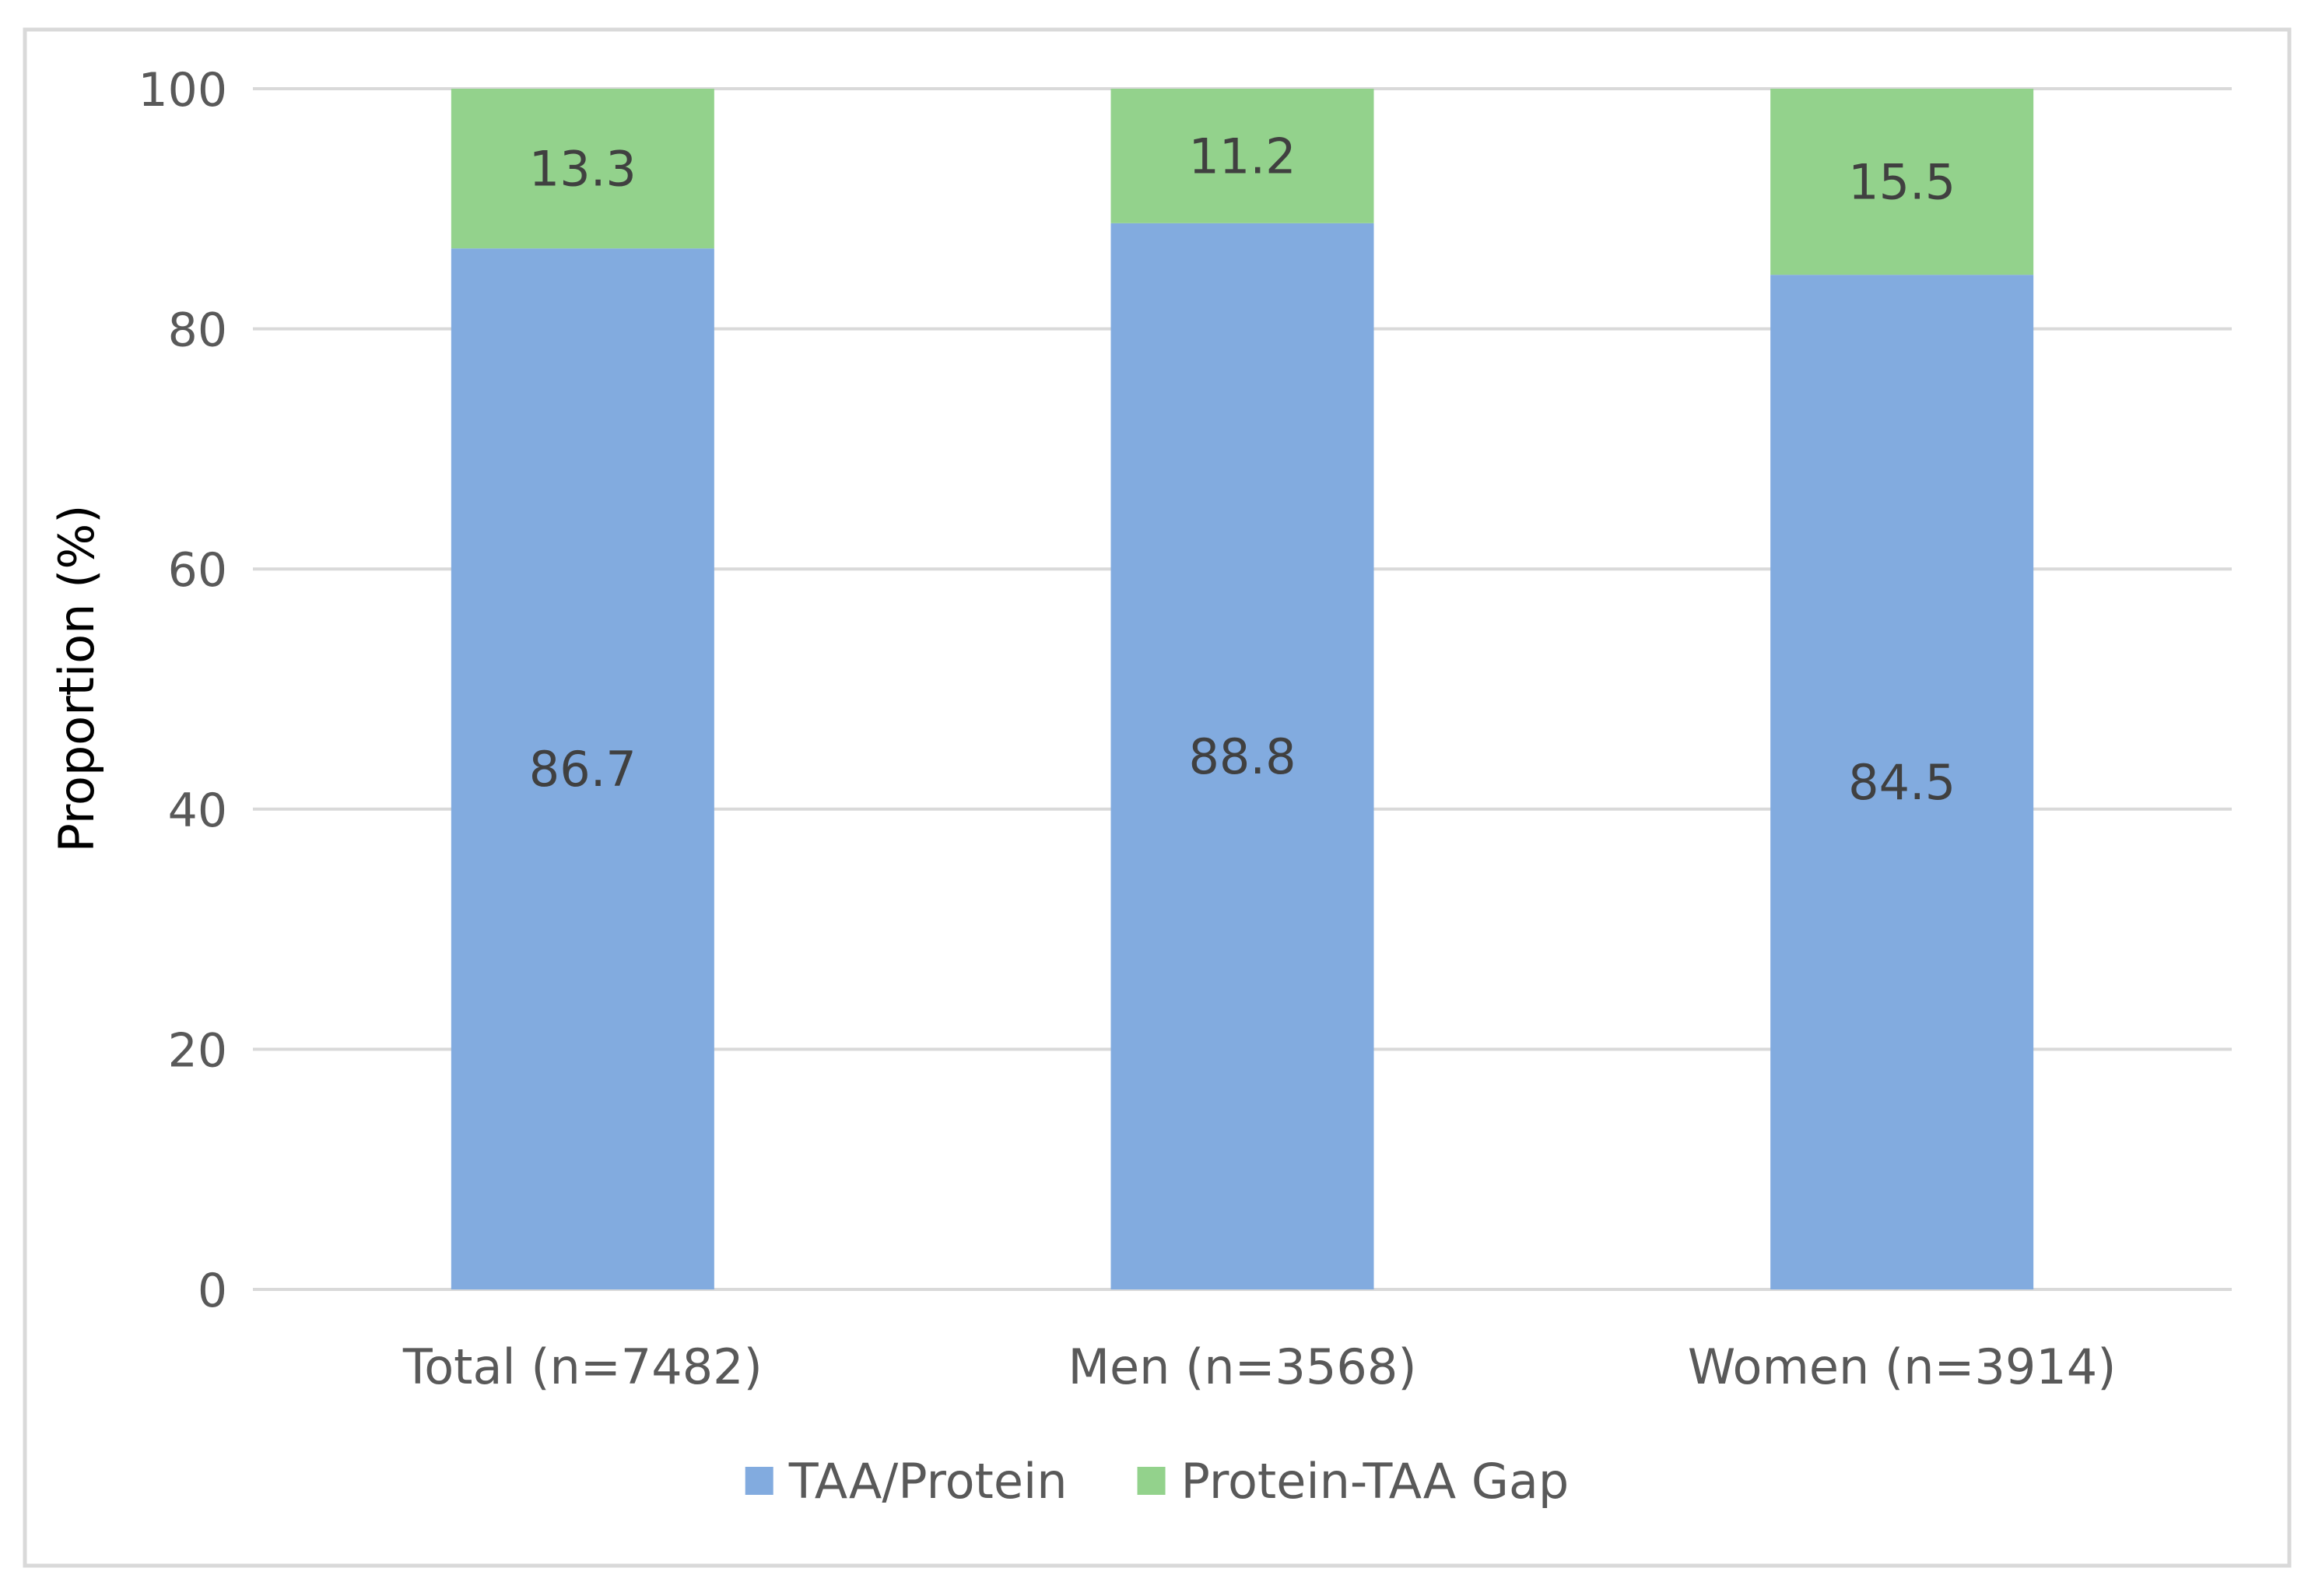  I want to click on x-category-label-1: Men (n=3568), so click(1242, 1367).